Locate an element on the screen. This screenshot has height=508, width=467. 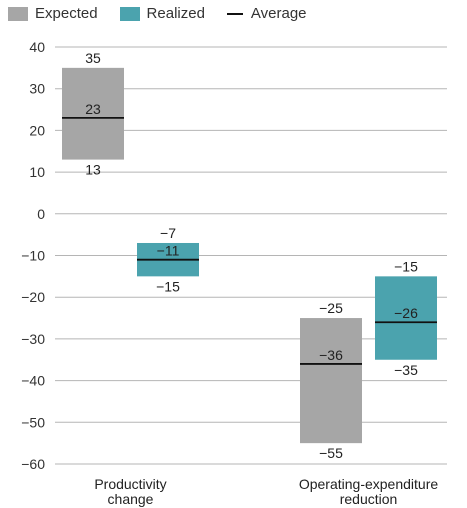
low-label-expected-1: −55 is located at coordinates (331, 453).